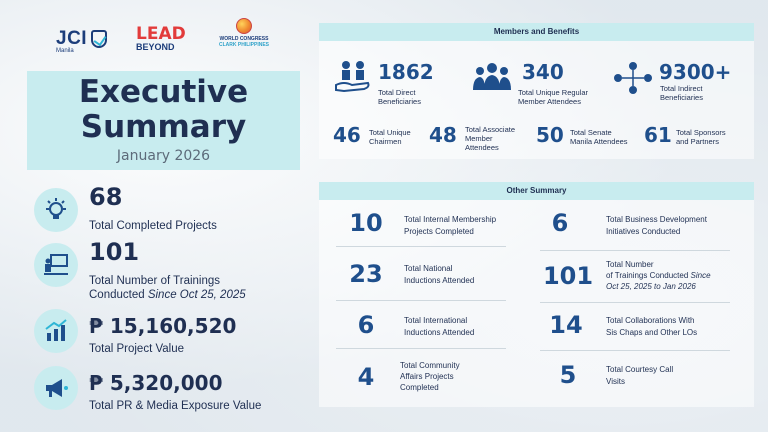 This screenshot has width=768, height=432. Describe the element at coordinates (137, 349) in the screenshot. I see `project-value-label: Total Project Value` at that location.